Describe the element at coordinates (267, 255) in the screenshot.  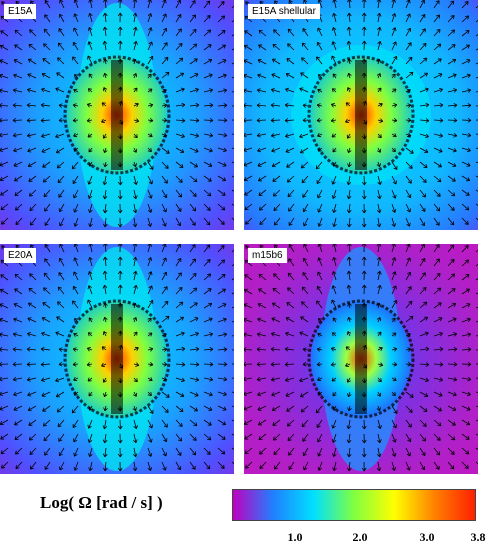
I see `panel-label: m15b6` at that location.